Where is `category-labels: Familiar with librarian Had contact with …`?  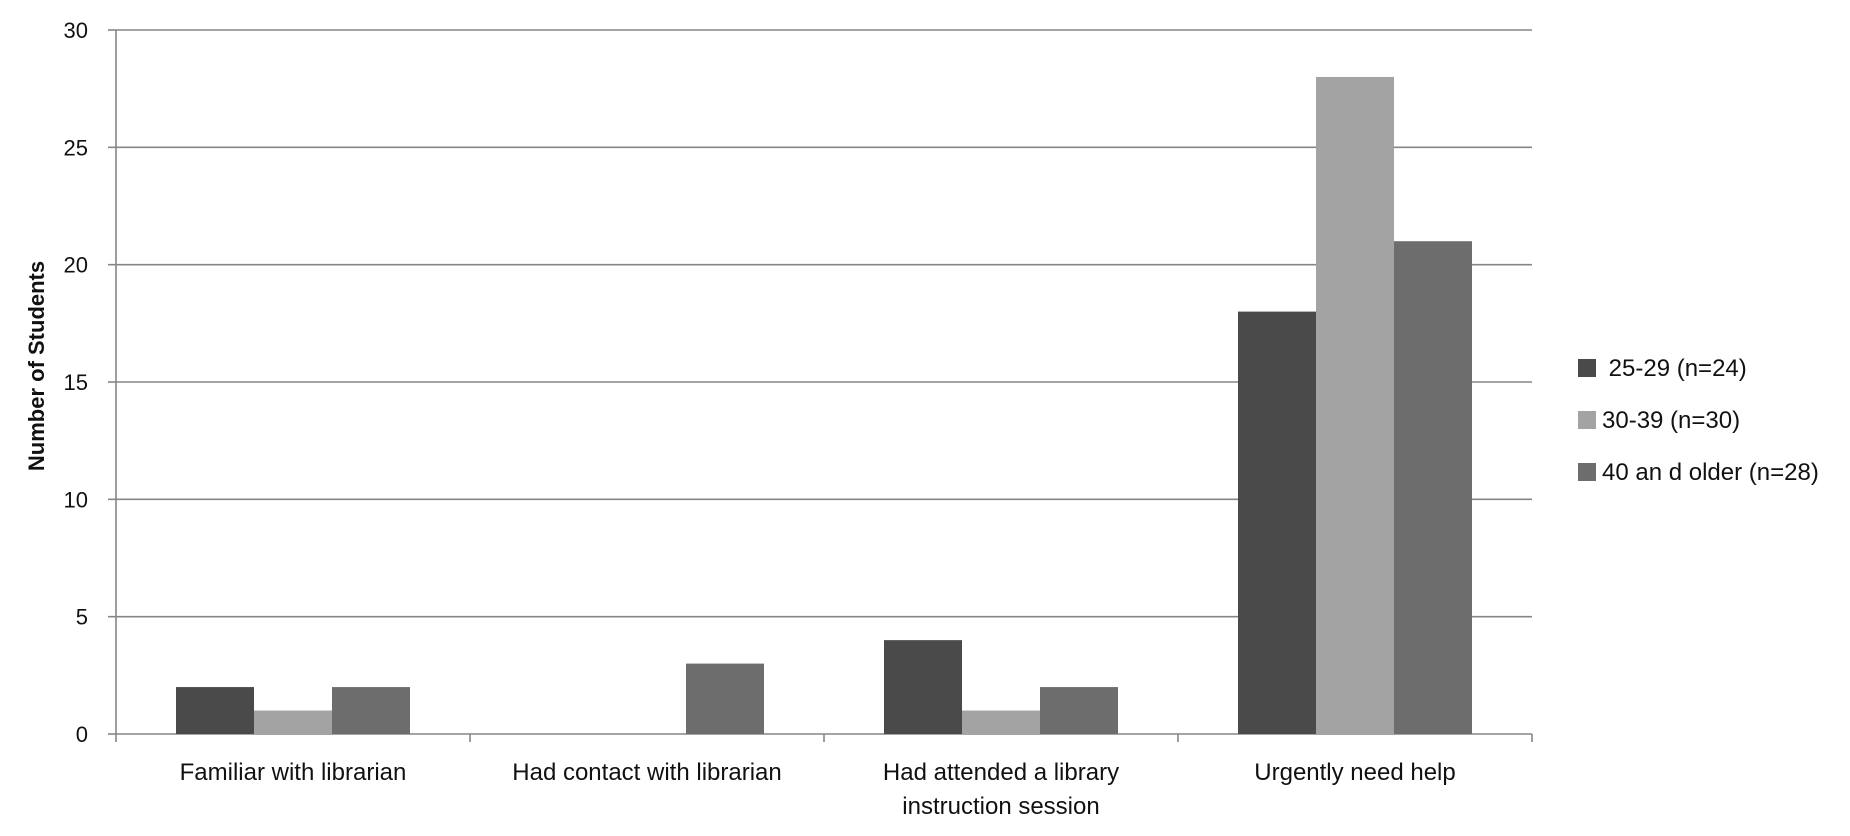
category-labels: Familiar with librarian Had contact with … is located at coordinates (818, 789).